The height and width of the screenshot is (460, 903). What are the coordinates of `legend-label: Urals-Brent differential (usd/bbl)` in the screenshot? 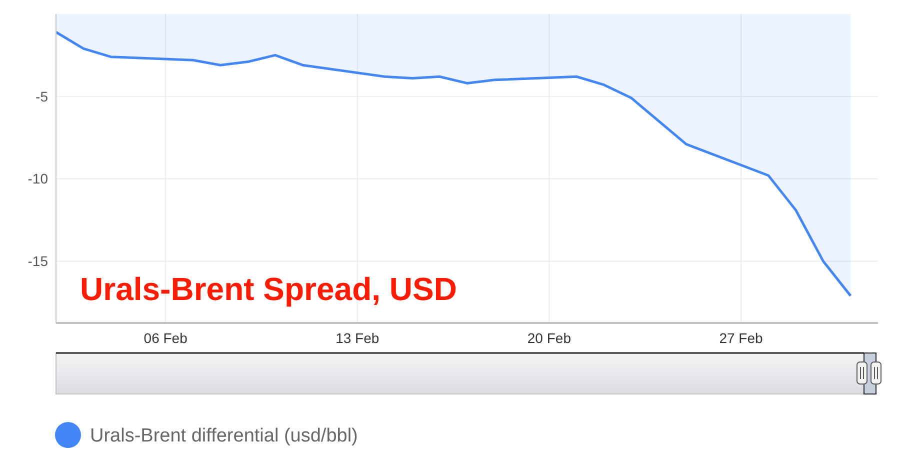 It's located at (224, 436).